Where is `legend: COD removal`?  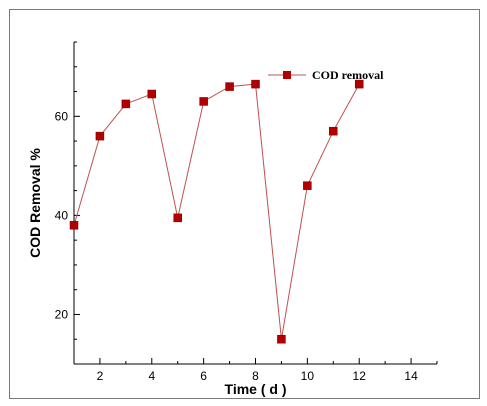
legend: COD removal is located at coordinates (326, 75).